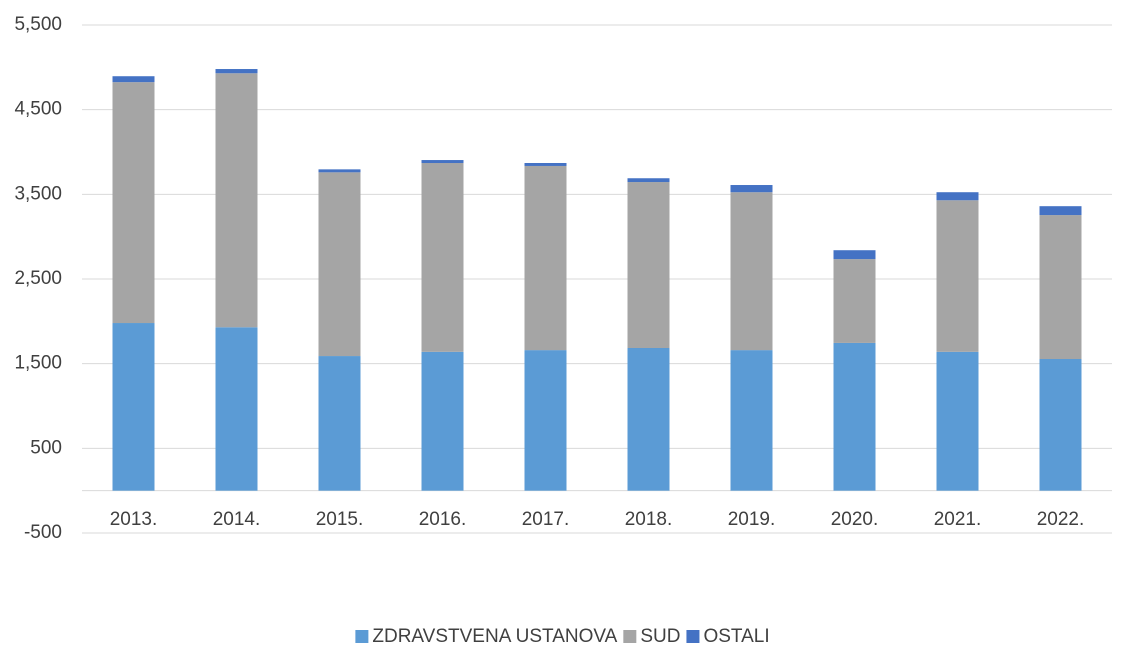 This screenshot has height=653, width=1125. Describe the element at coordinates (855, 519) in the screenshot. I see `x-tick-label: 2020.` at that location.